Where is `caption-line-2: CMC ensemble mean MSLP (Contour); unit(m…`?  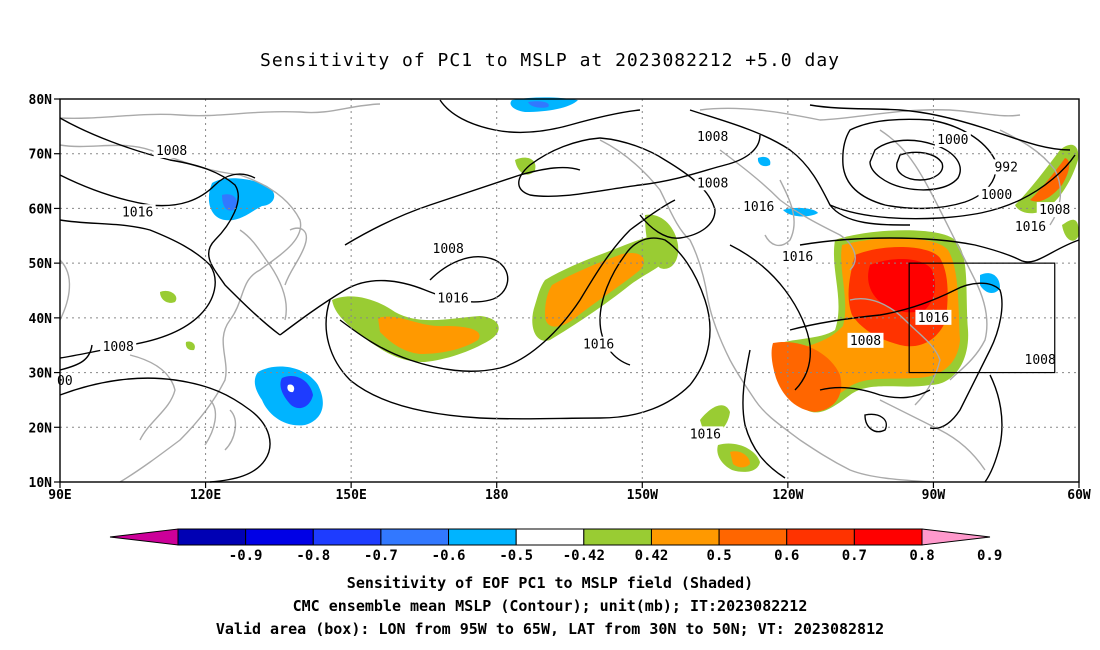
caption-line-2: CMC ensemble mean MSLP (Contour); unit(m… is located at coordinates (550, 606).